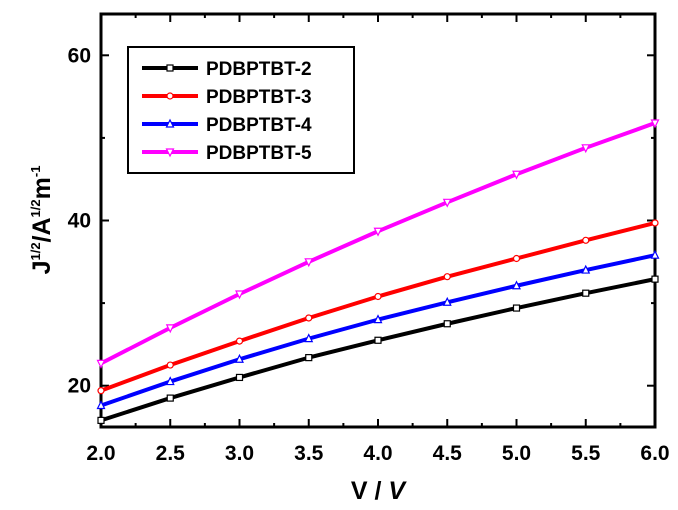  I want to click on legend: PDBPTBT-2 PDBPTBT-3 PDBPTBT-4 PDBPTBT-5, so click(241, 110).